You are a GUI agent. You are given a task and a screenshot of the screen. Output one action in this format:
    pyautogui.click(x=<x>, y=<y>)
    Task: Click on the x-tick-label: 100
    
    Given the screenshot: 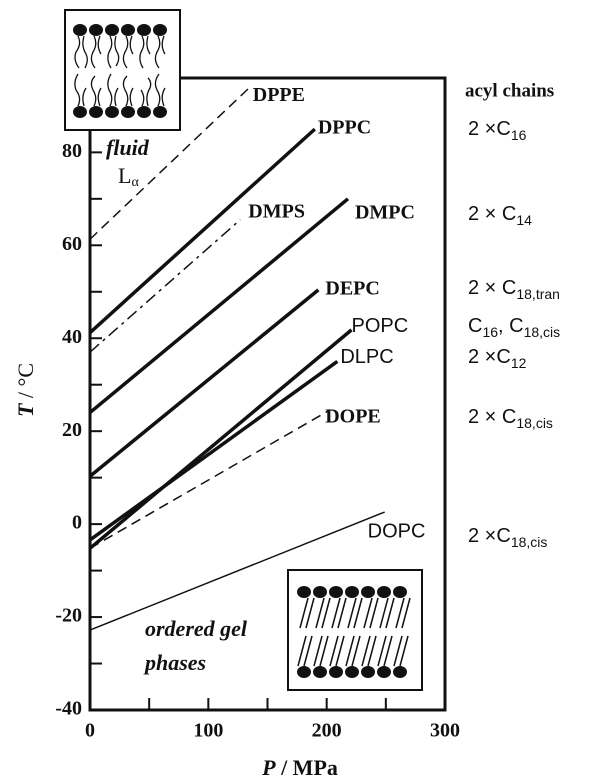 What is the action you would take?
    pyautogui.click(x=208, y=731)
    